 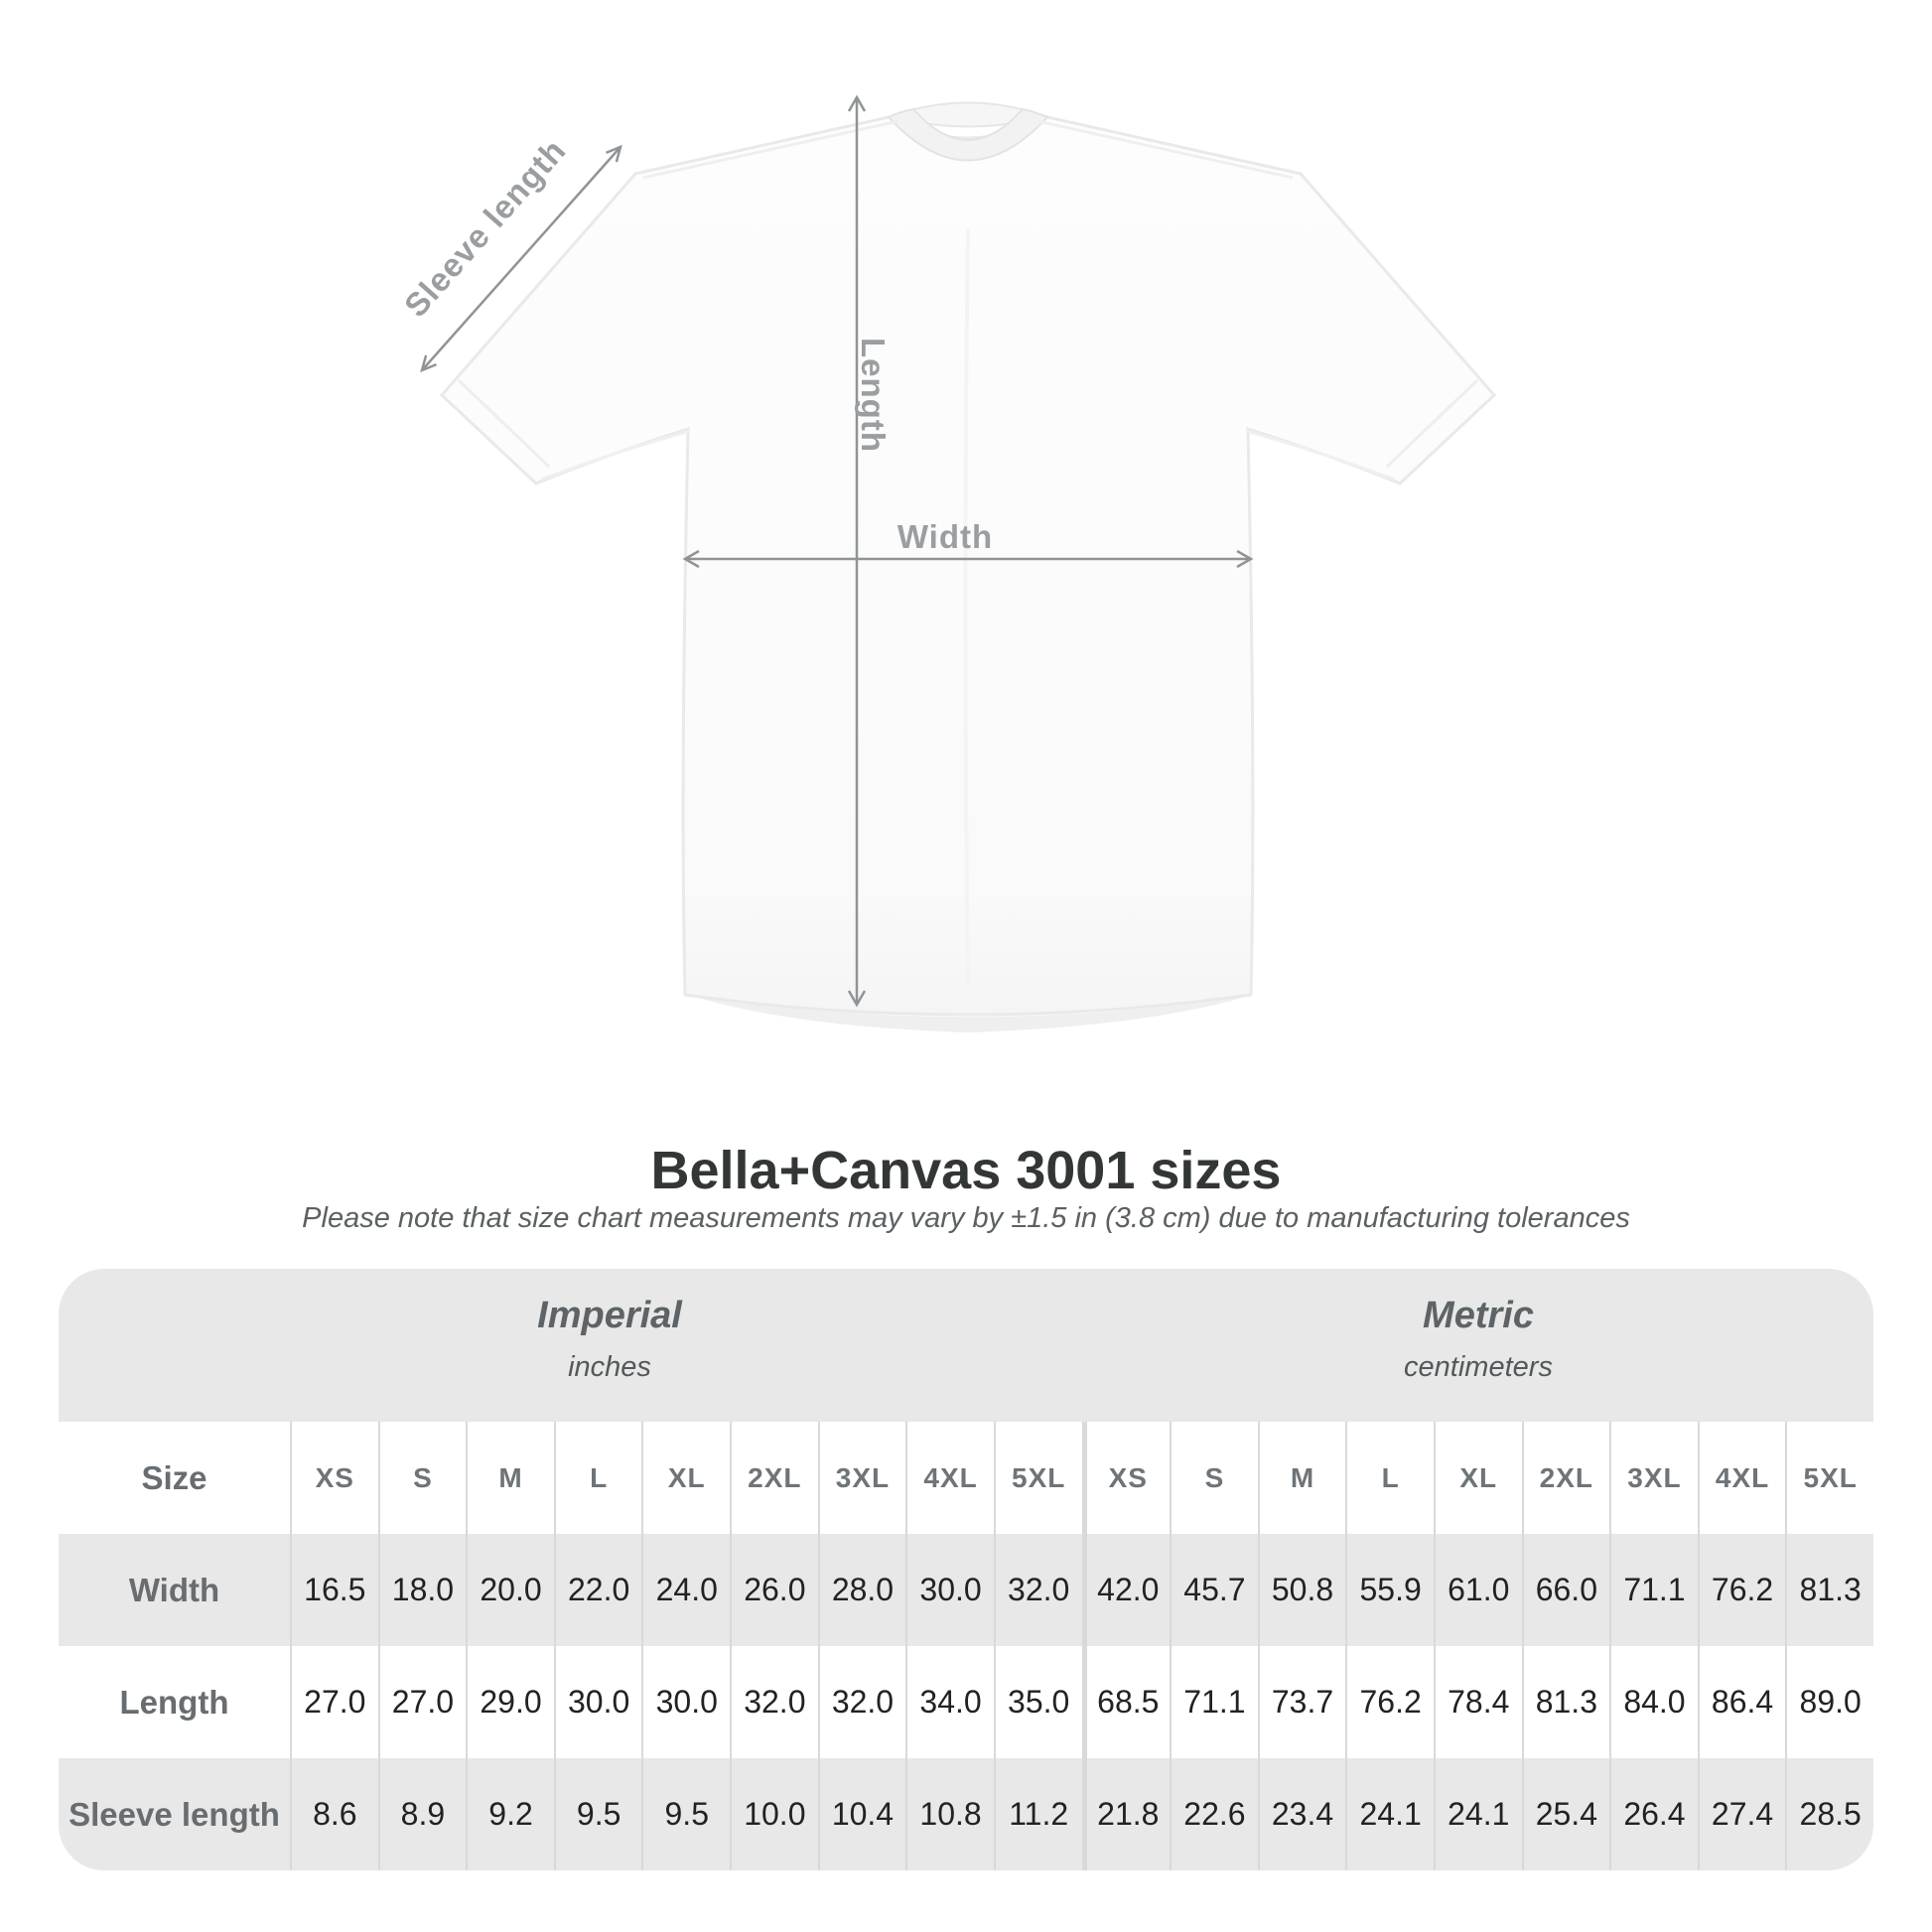 I want to click on metric-value: 50.8, so click(x=1302, y=1590).